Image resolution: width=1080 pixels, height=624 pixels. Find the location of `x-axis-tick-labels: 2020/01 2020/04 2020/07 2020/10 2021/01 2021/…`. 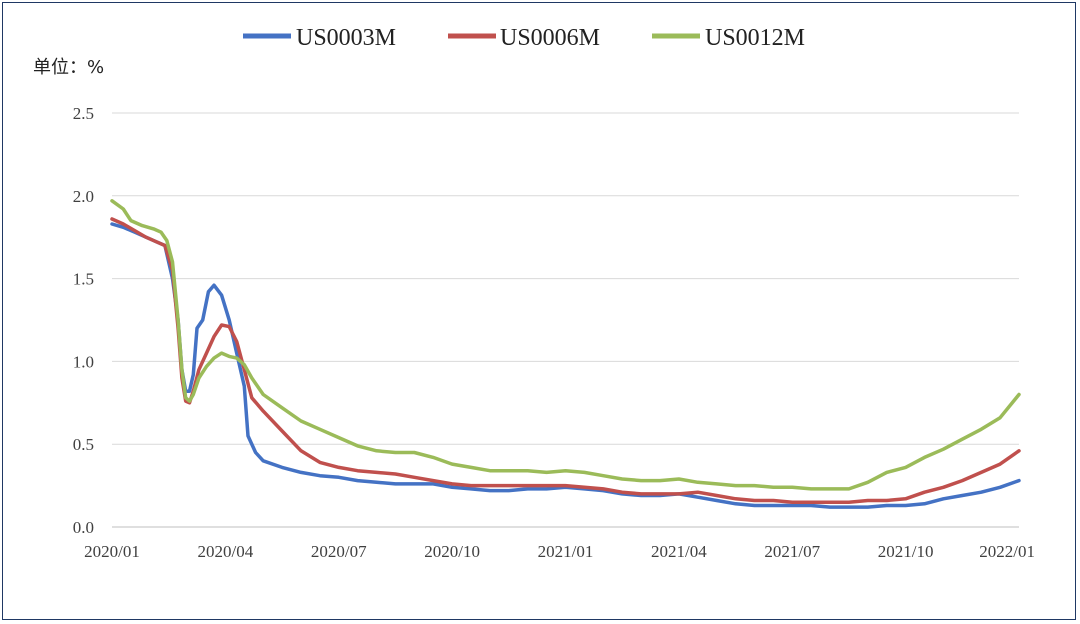

x-axis-tick-labels: 2020/01 2020/04 2020/07 2020/10 2021/01 2021/… is located at coordinates (559, 551).